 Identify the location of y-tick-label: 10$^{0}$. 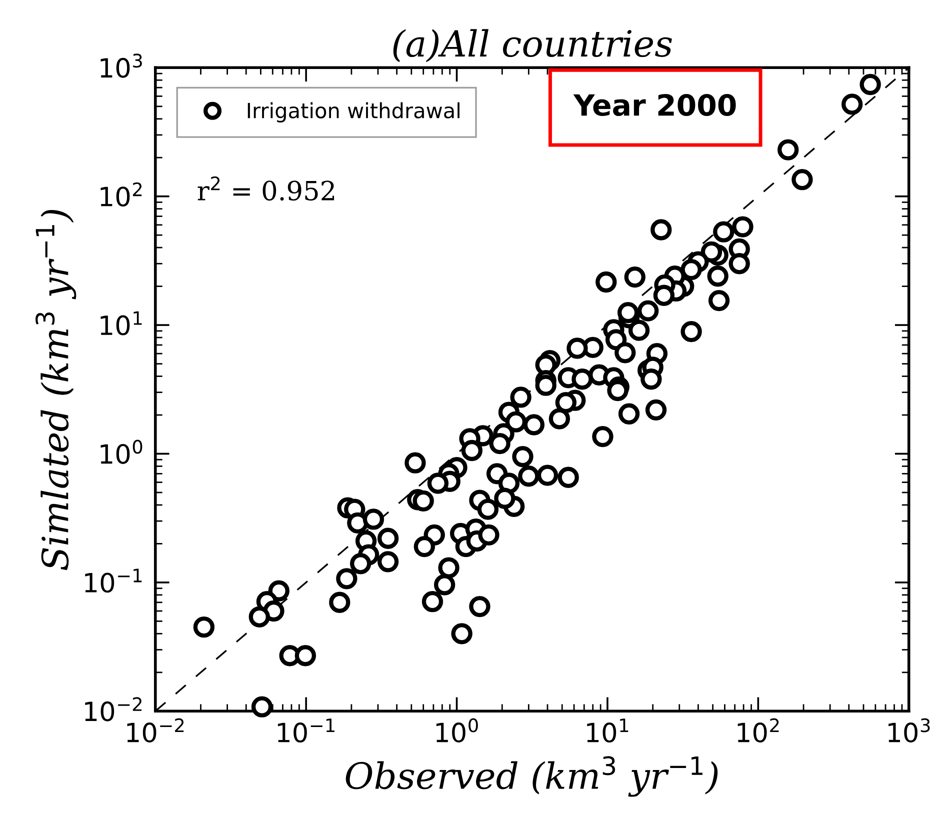
(121, 452).